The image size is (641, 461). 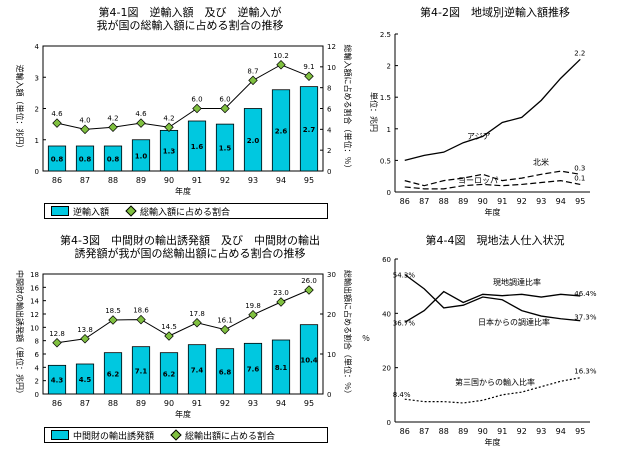 I want to click on chart4-title: 第4-4図 現地法人仕入状況, so click(x=495, y=240).